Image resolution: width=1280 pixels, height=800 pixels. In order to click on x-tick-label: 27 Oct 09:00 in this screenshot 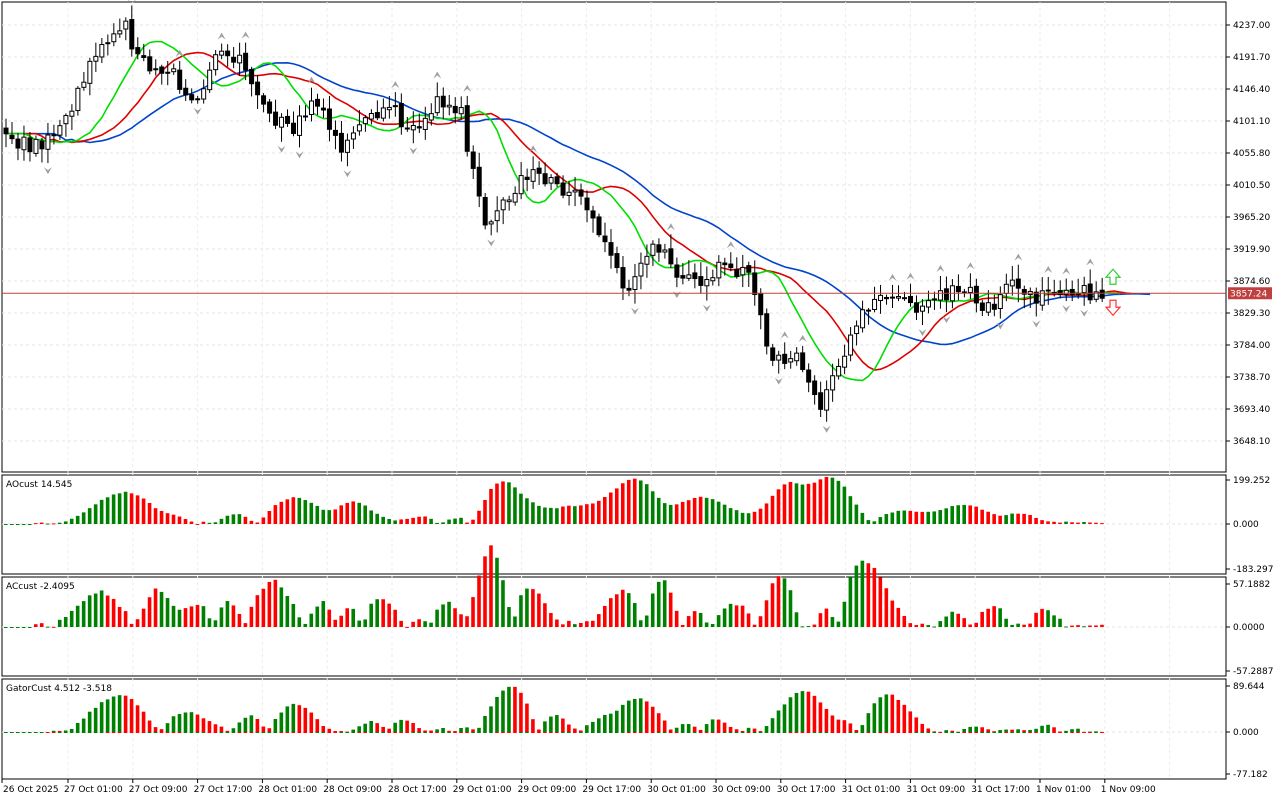, I will do `click(158, 790)`.